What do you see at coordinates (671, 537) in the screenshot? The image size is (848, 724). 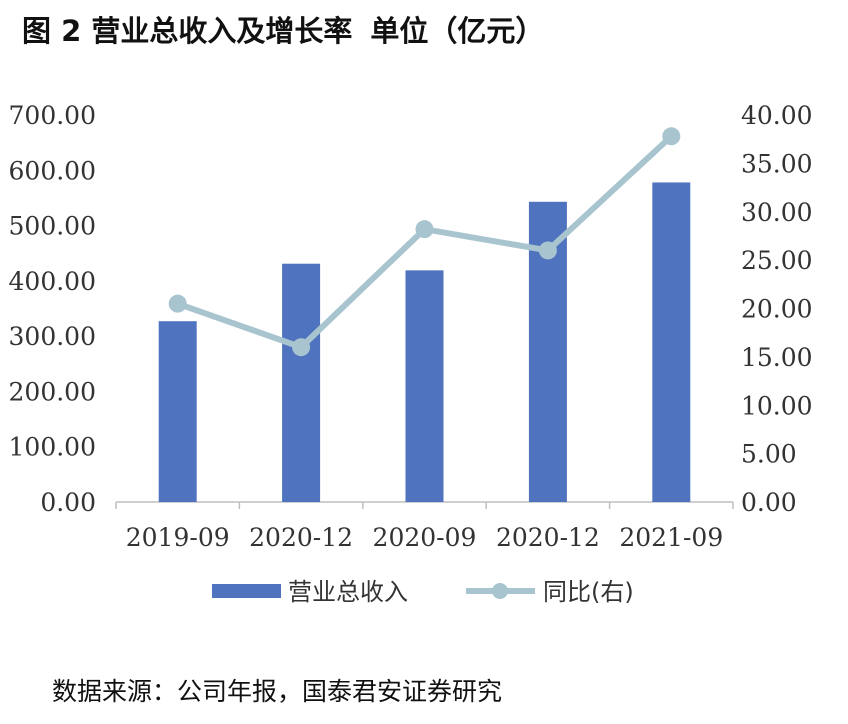 I see `x-axis-category-label: 2021-09` at bounding box center [671, 537].